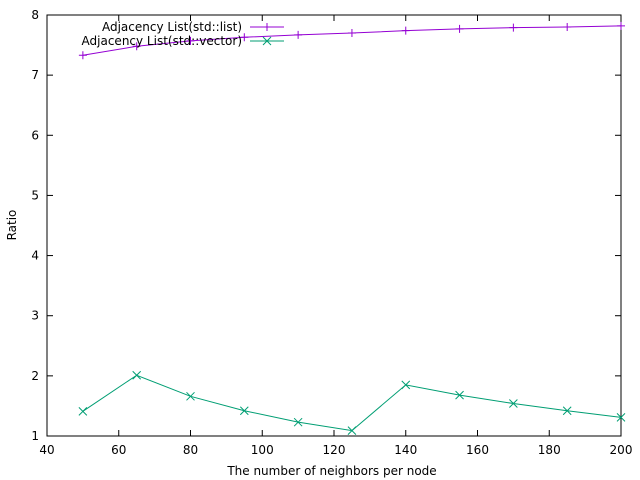 This screenshot has width=640, height=480. Describe the element at coordinates (35, 135) in the screenshot. I see `y-tick-label: 6` at that location.